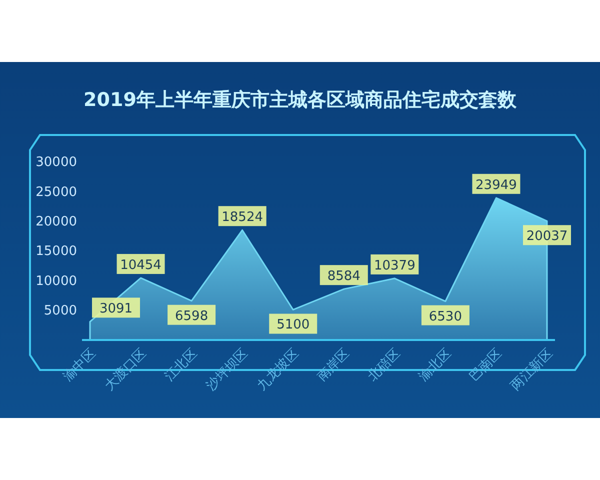 The height and width of the screenshot is (480, 600). Describe the element at coordinates (486, 365) in the screenshot. I see `x-tick-label: 巴南区` at that location.